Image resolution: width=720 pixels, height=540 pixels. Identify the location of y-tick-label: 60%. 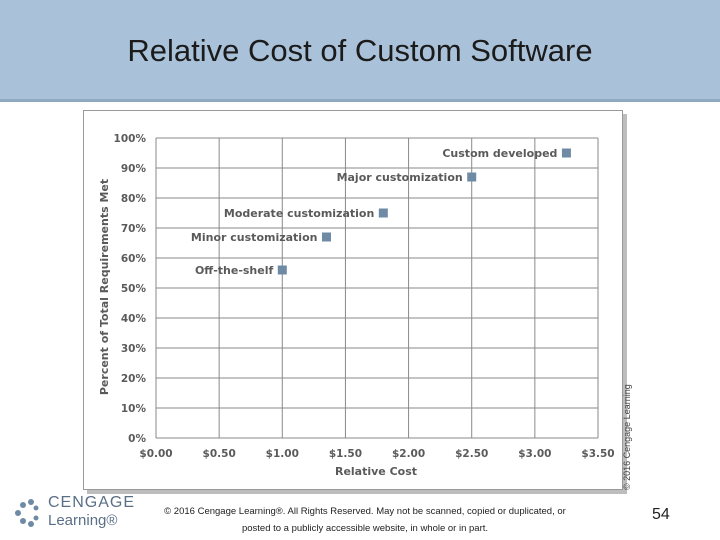
(134, 259).